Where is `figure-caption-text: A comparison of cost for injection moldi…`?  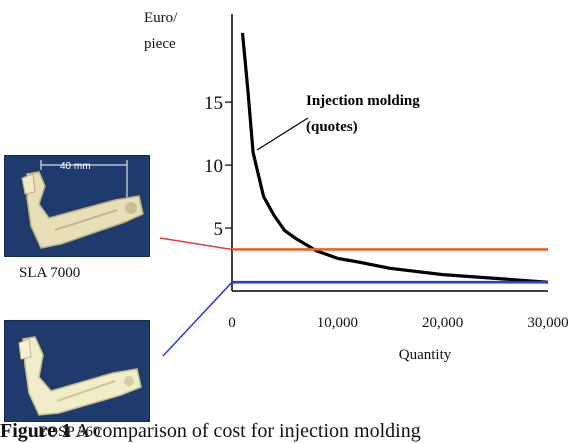 figure-caption-text: A comparison of cost for injection moldi… is located at coordinates (248, 431).